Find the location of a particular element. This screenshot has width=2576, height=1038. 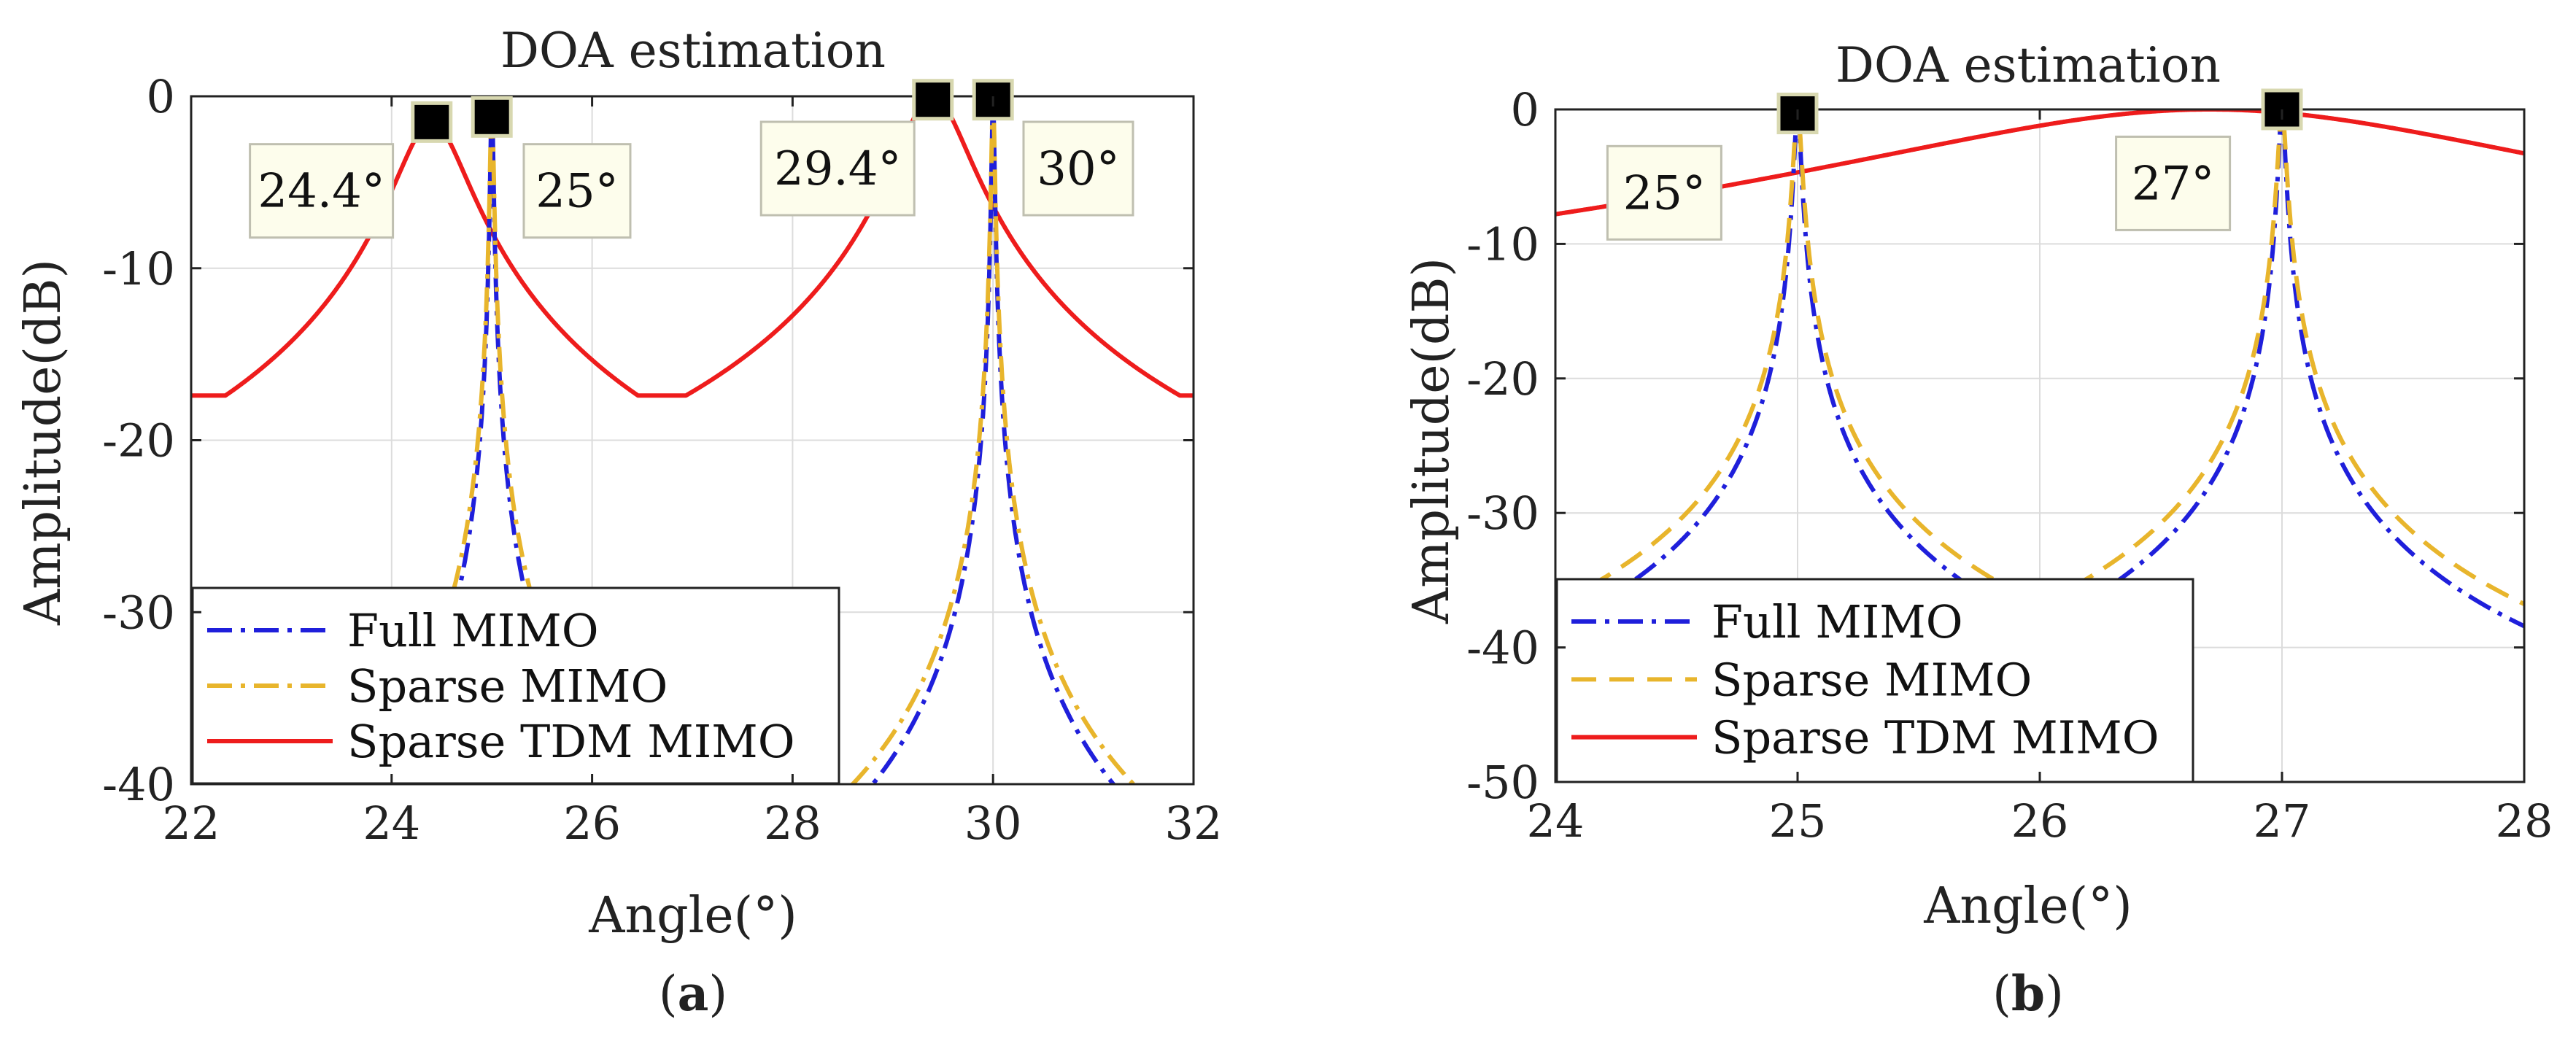

panel-a-annotation-label: 30° is located at coordinates (1078, 169).